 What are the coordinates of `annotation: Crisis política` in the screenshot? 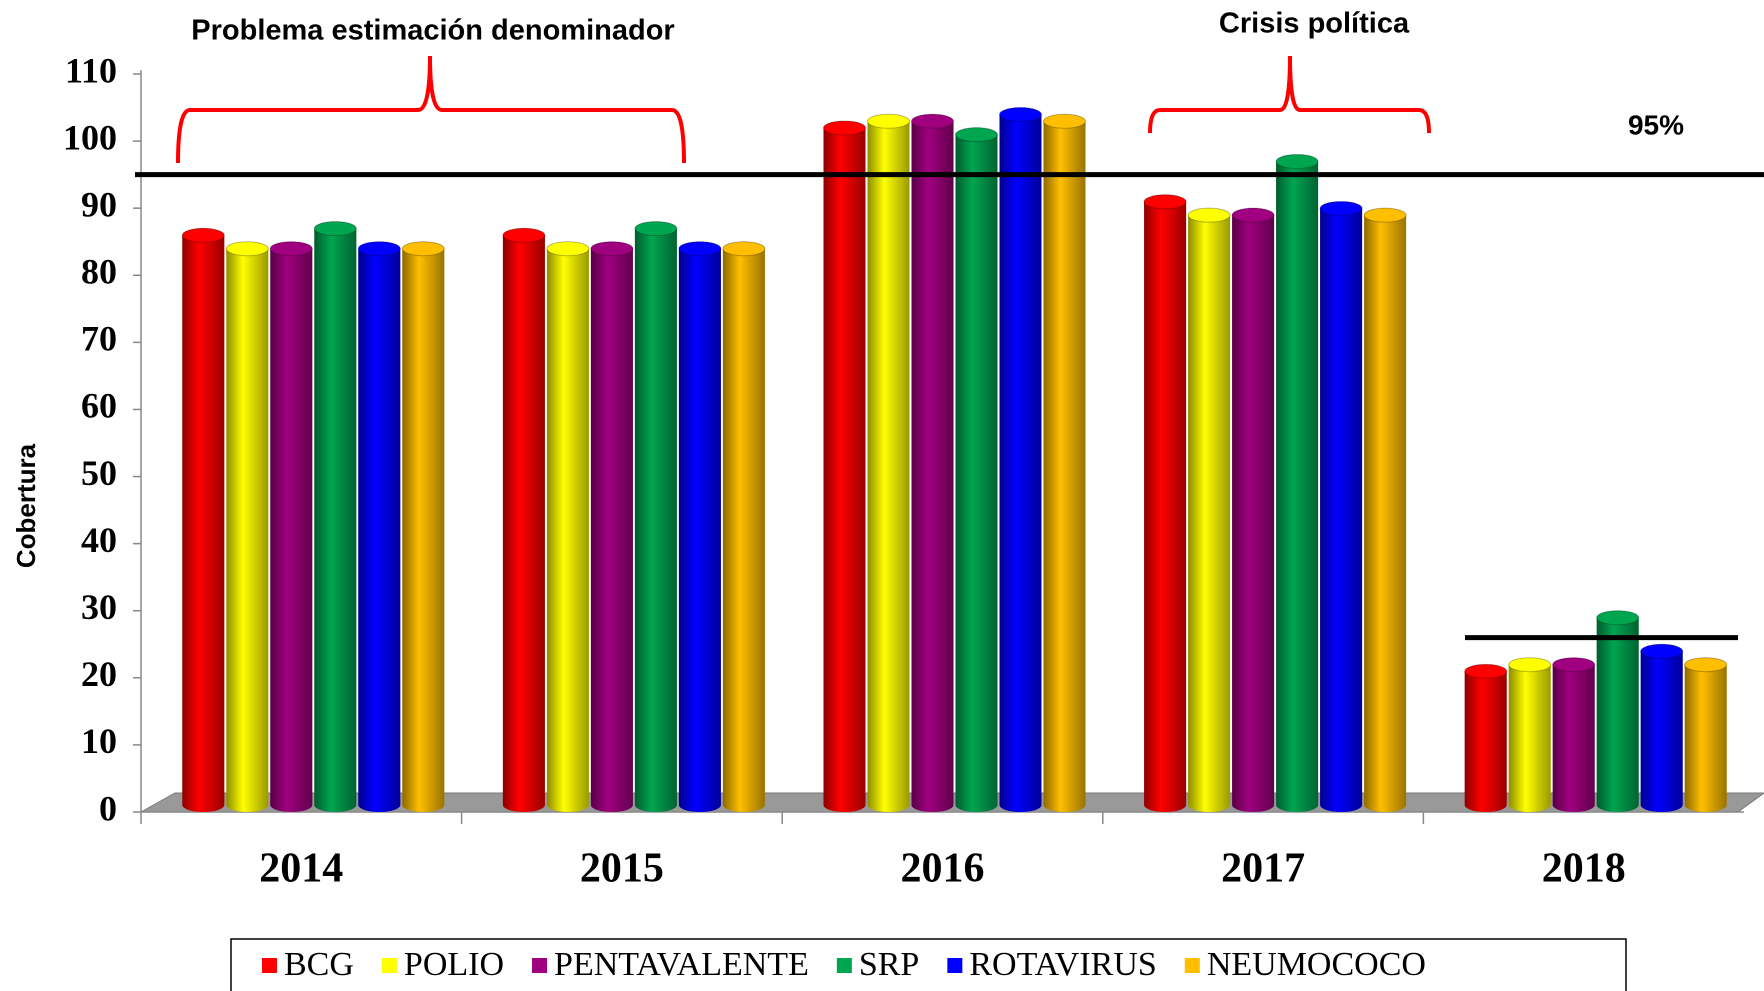 It's located at (1314, 24).